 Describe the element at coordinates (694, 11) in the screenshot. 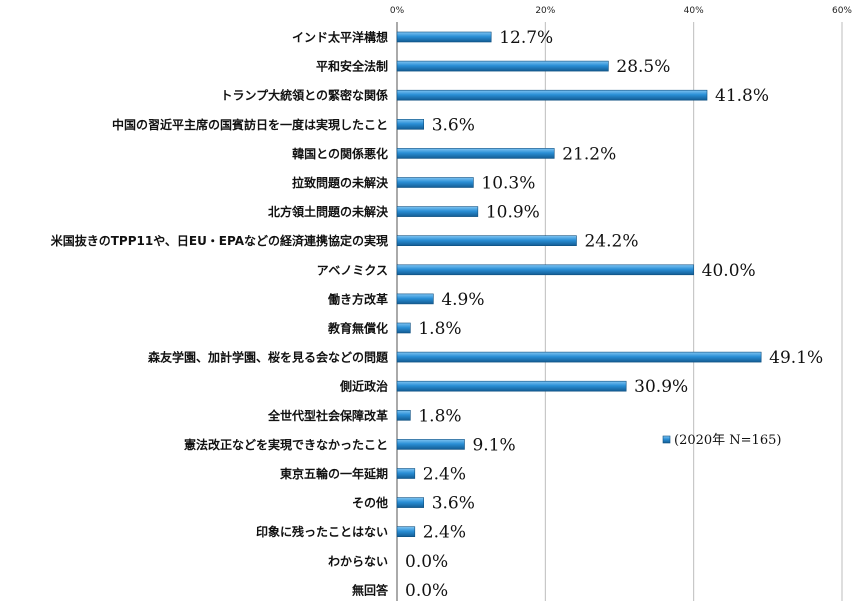

I see `x-tick-label: 40%` at that location.